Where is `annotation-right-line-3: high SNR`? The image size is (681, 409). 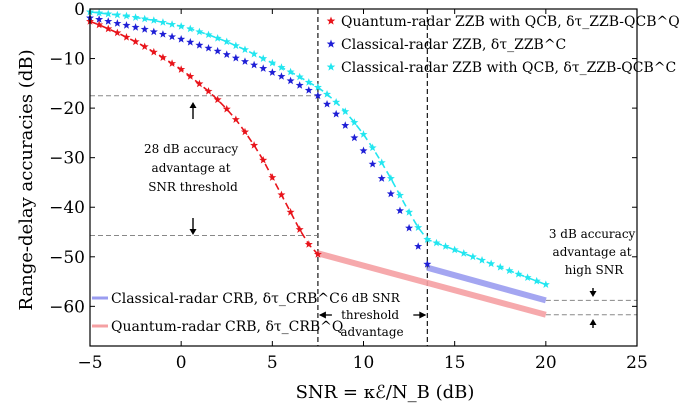 annotation-right-line-3: high SNR is located at coordinates (595, 270).